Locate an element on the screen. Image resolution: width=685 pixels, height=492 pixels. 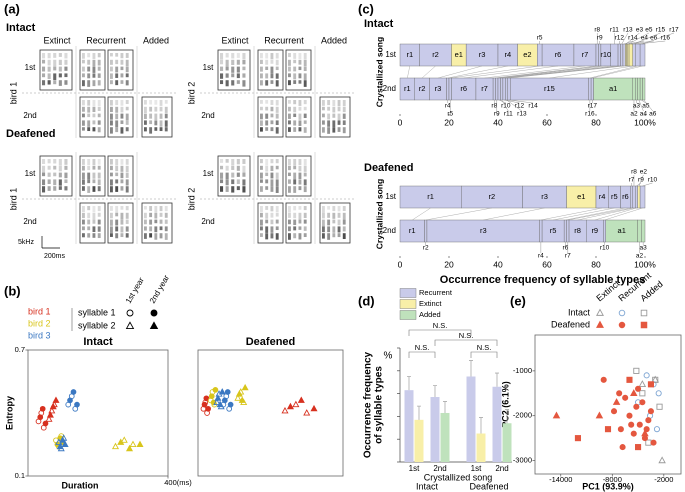
segment-label: r3 is located at coordinates (438, 88).